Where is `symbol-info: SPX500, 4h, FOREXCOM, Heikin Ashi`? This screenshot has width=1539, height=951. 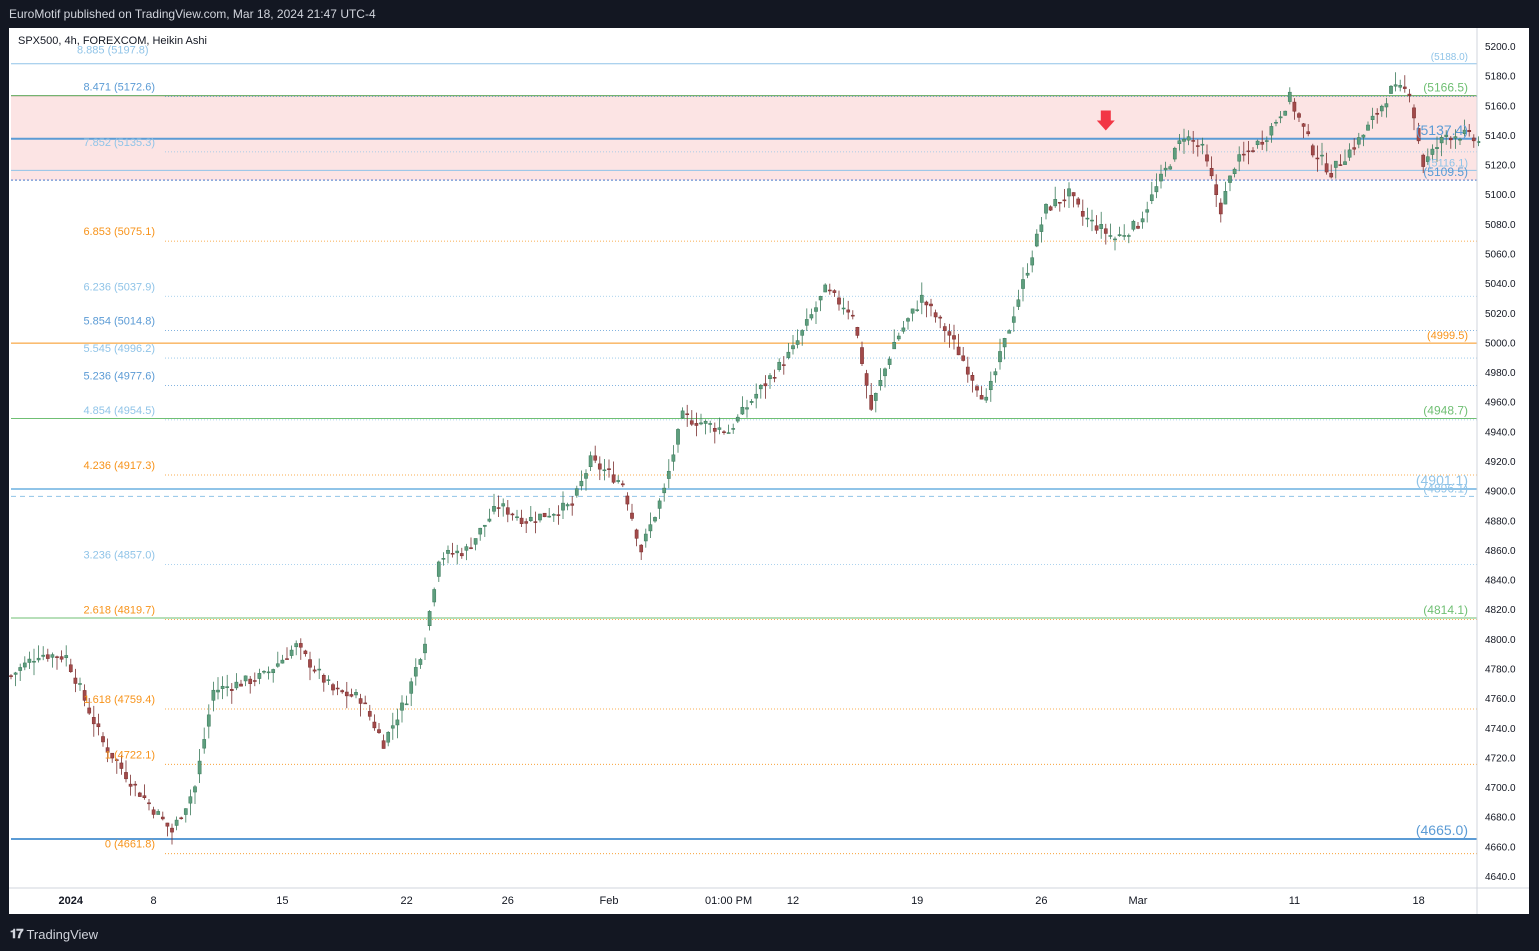 symbol-info: SPX500, 4h, FOREXCOM, Heikin Ashi is located at coordinates (112, 41).